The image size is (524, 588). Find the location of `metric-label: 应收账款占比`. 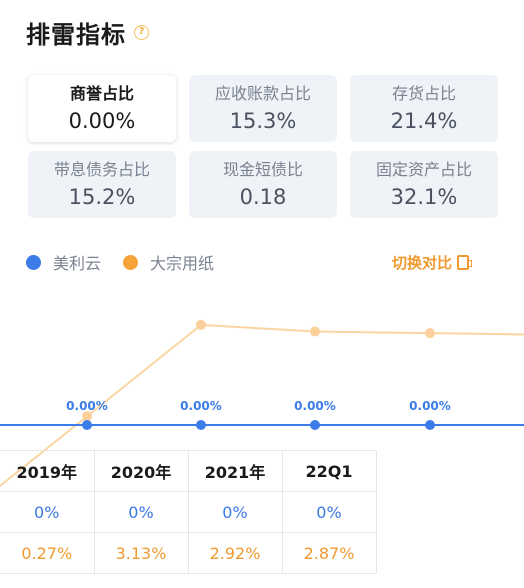

metric-label: 应收账款占比 is located at coordinates (262, 93).